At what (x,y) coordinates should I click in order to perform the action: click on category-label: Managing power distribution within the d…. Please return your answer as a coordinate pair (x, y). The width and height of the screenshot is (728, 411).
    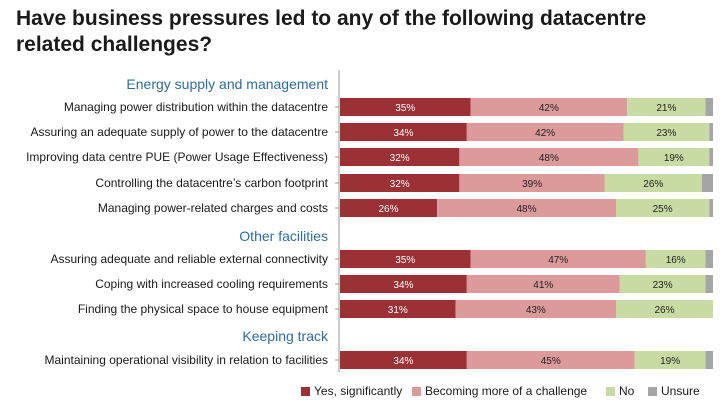
    Looking at the image, I should click on (196, 107).